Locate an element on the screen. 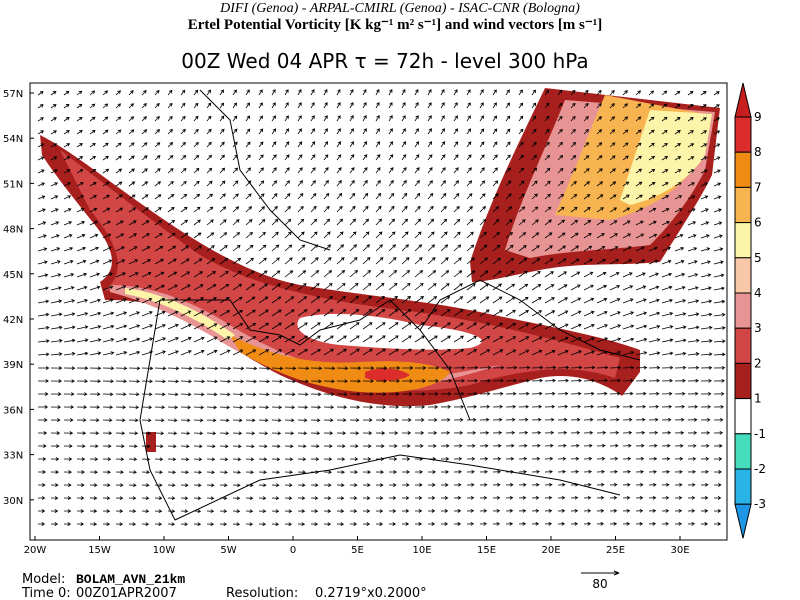 The height and width of the screenshot is (600, 800). lat-label: 54N is located at coordinates (13, 139).